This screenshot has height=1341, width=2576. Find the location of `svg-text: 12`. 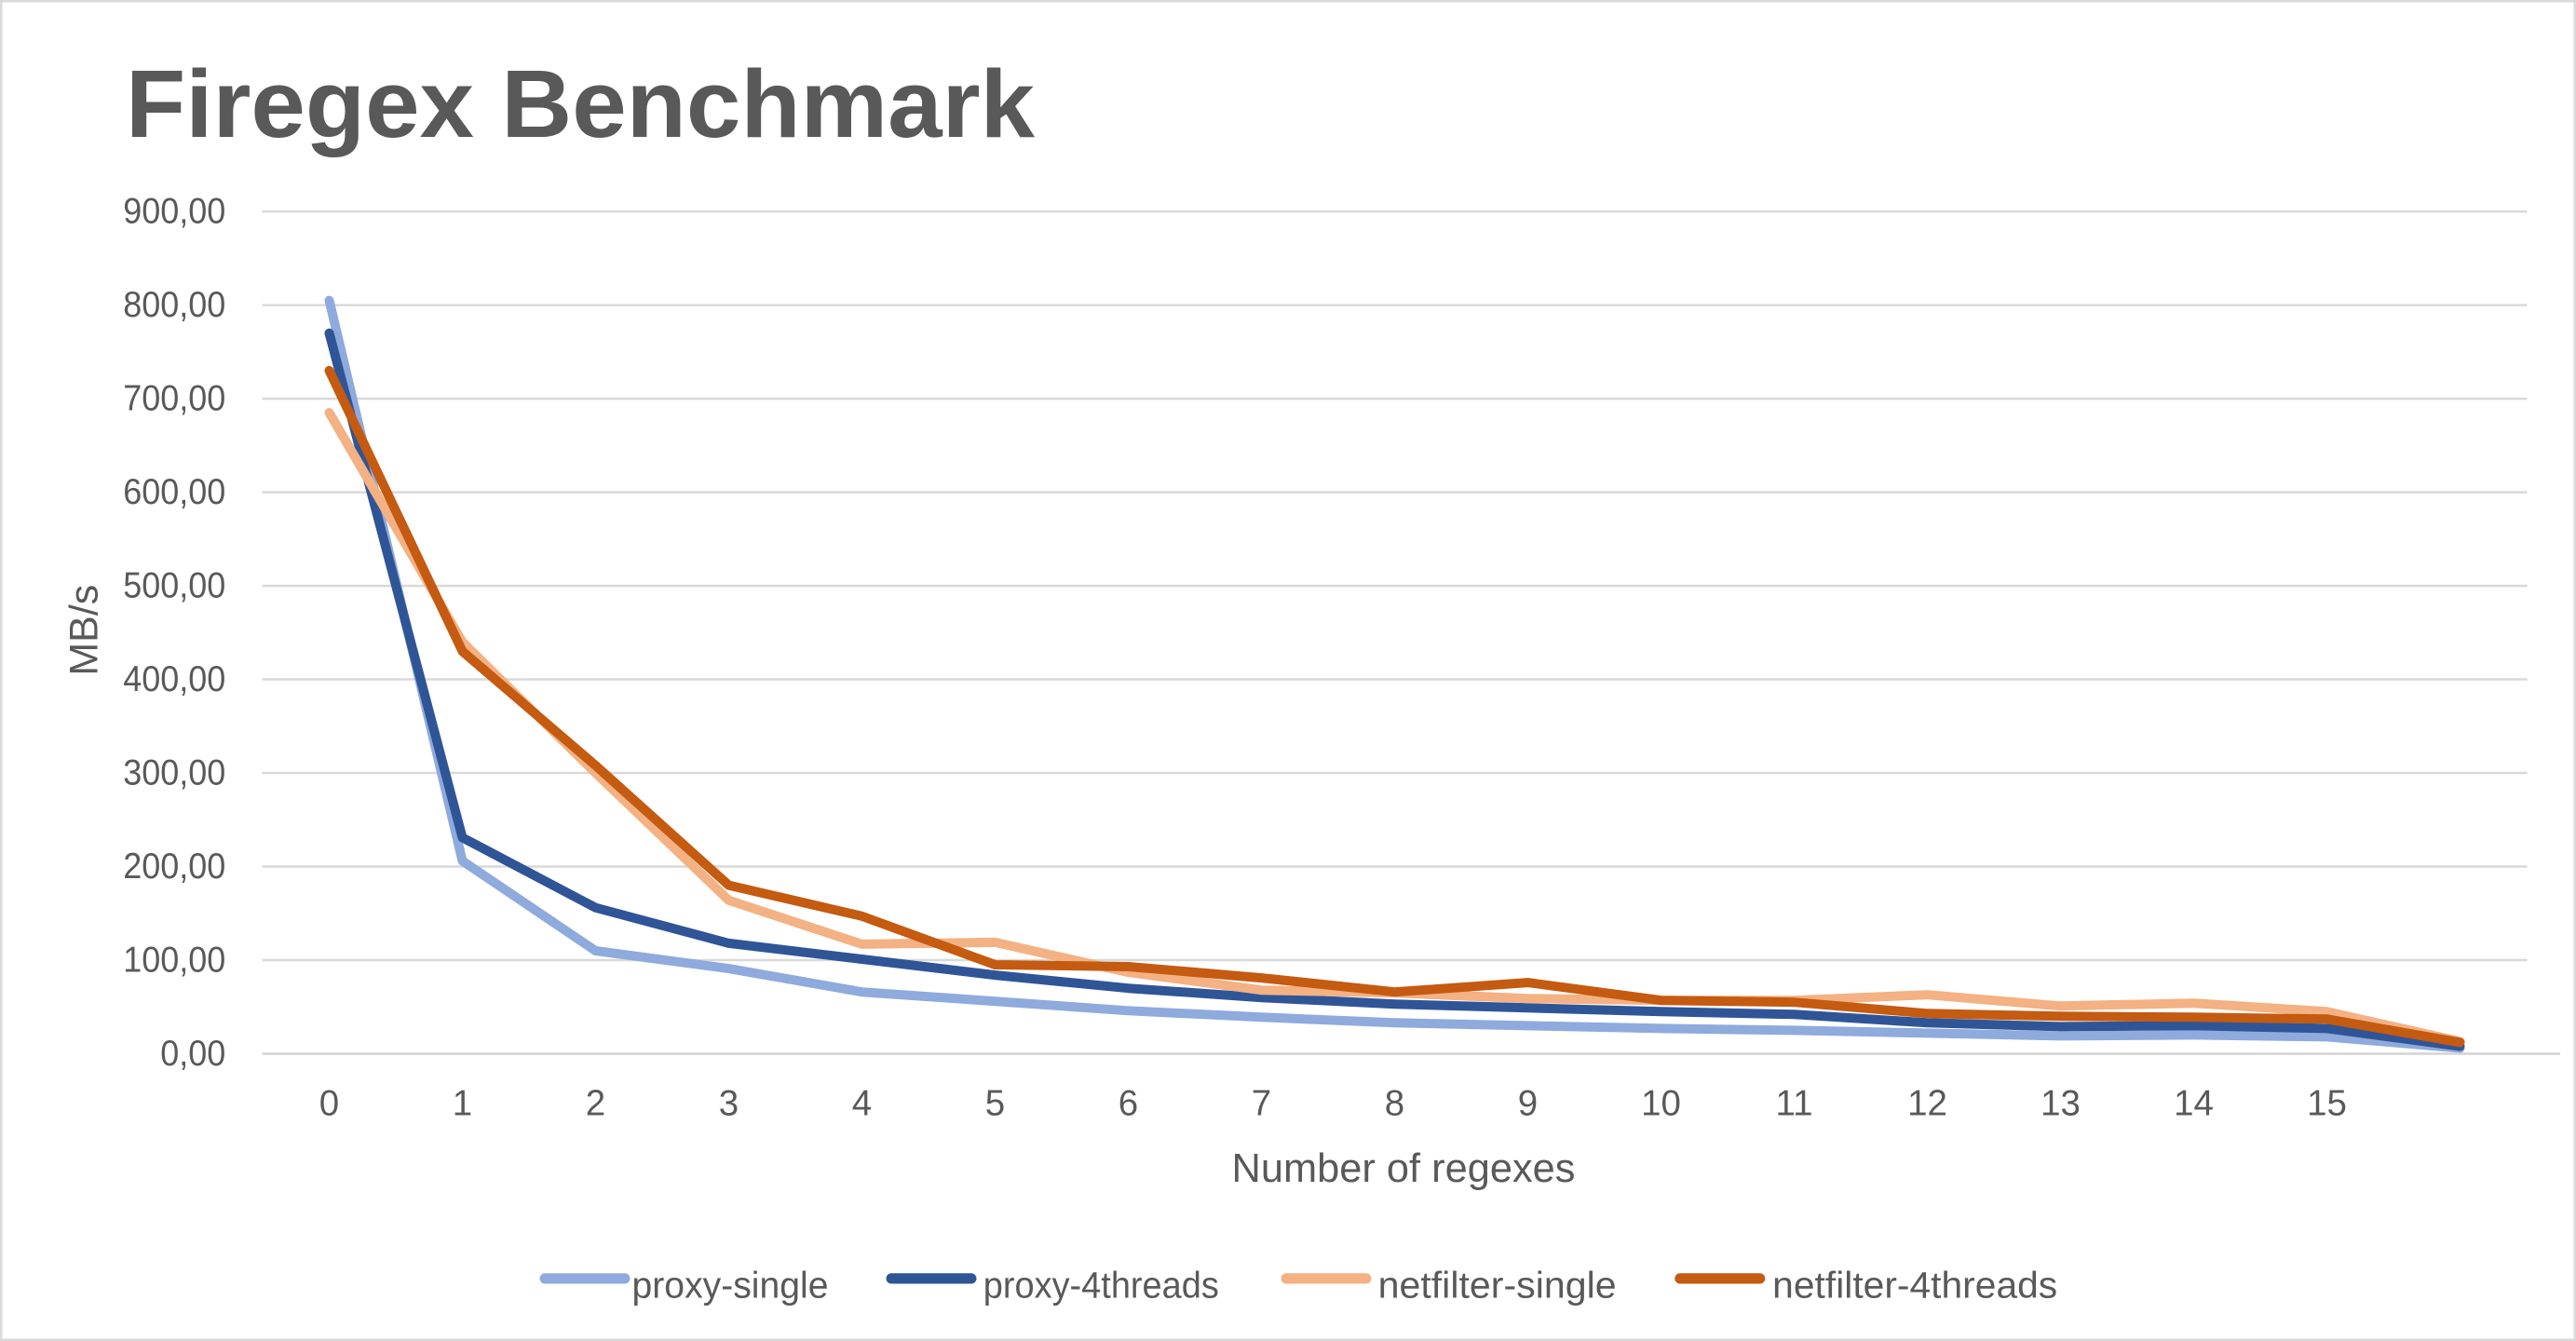

svg-text: 12 is located at coordinates (1927, 1104).